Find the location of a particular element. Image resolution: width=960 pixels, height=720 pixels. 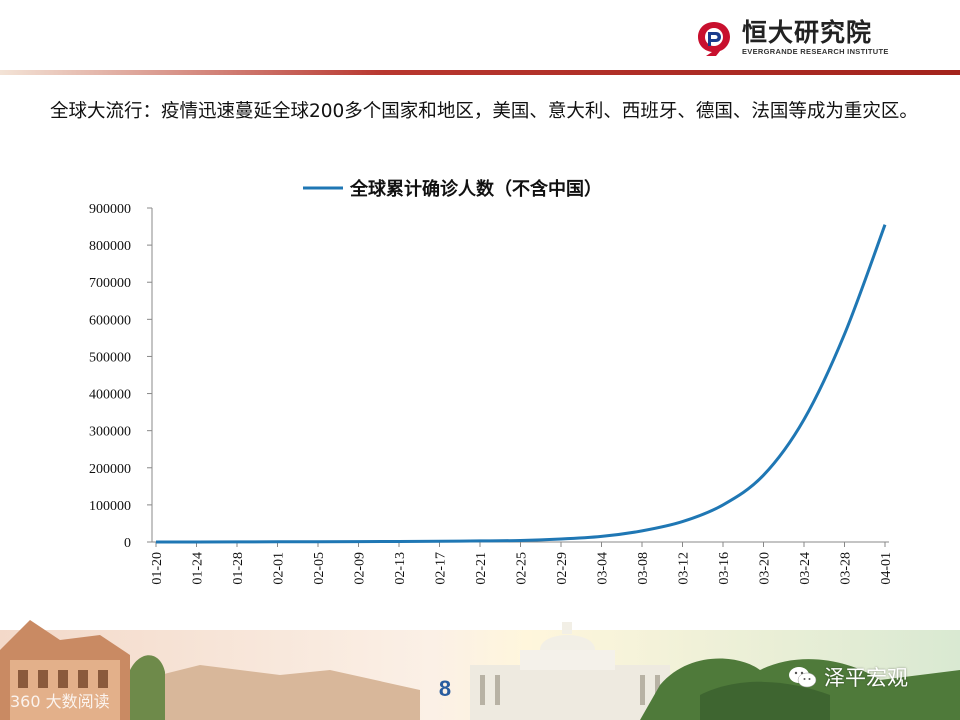

x-tick-label: 04-01 is located at coordinates (886, 568).